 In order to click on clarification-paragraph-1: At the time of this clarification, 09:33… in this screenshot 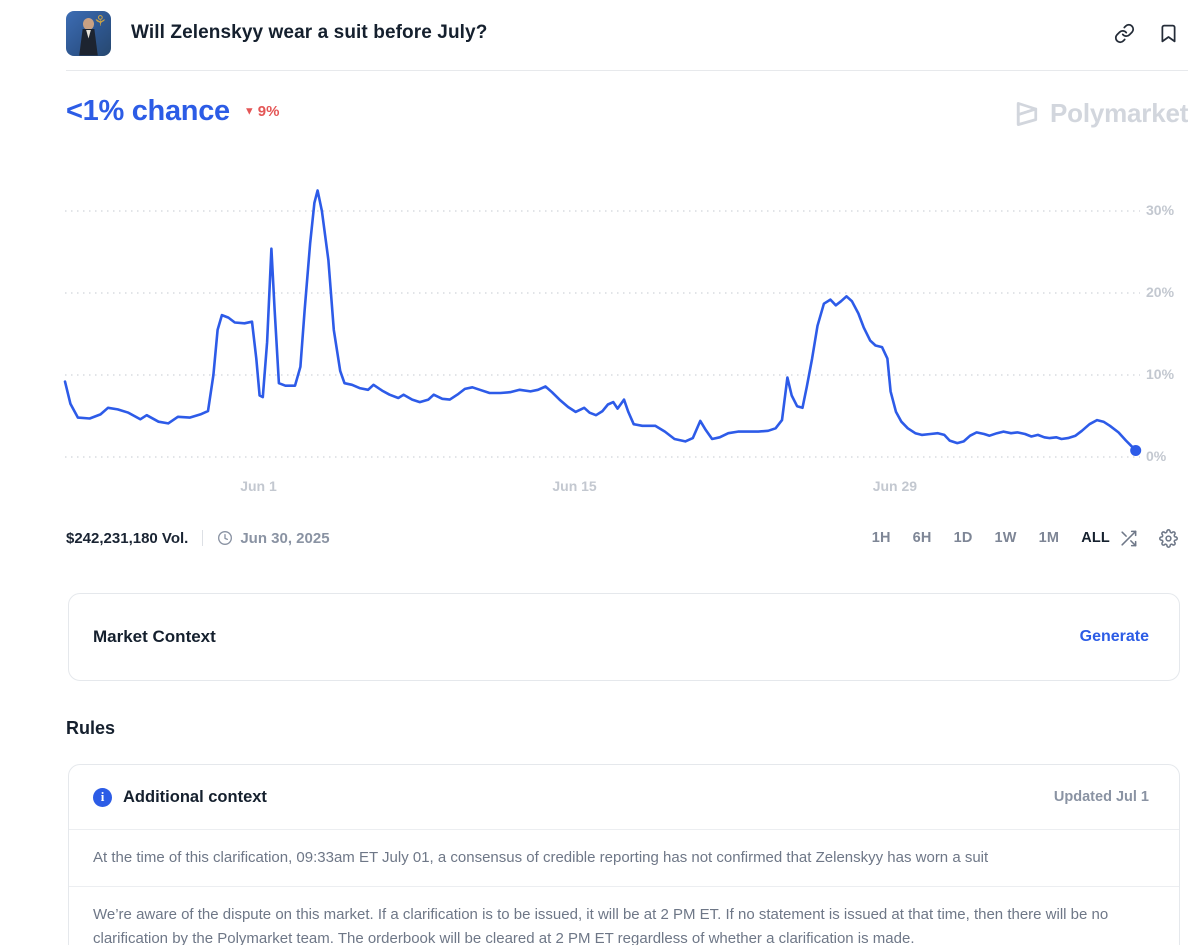, I will do `click(541, 857)`.